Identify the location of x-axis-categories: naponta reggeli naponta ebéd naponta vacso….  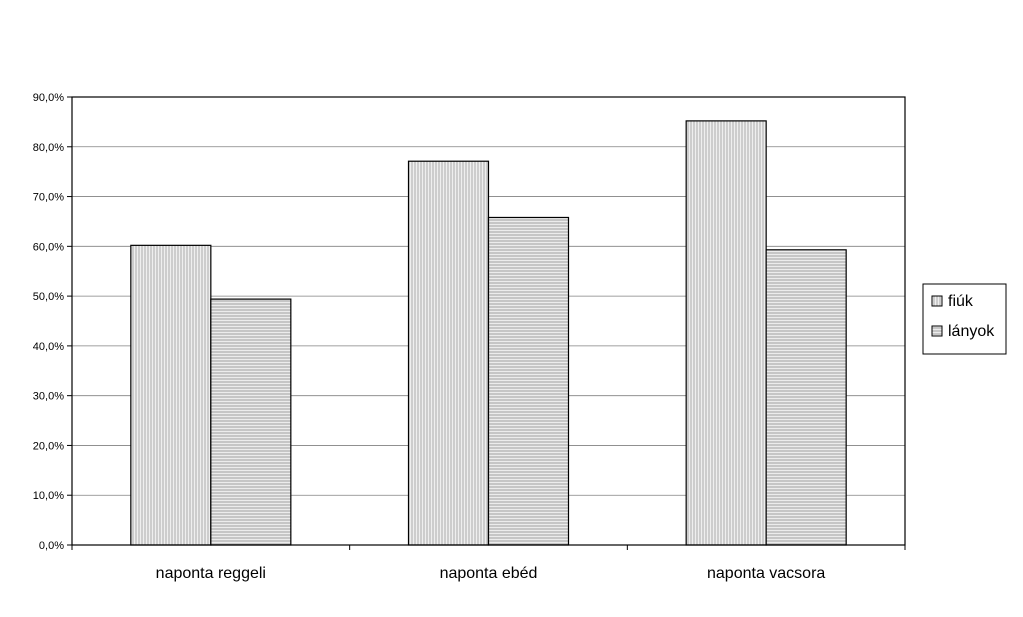
(488, 563).